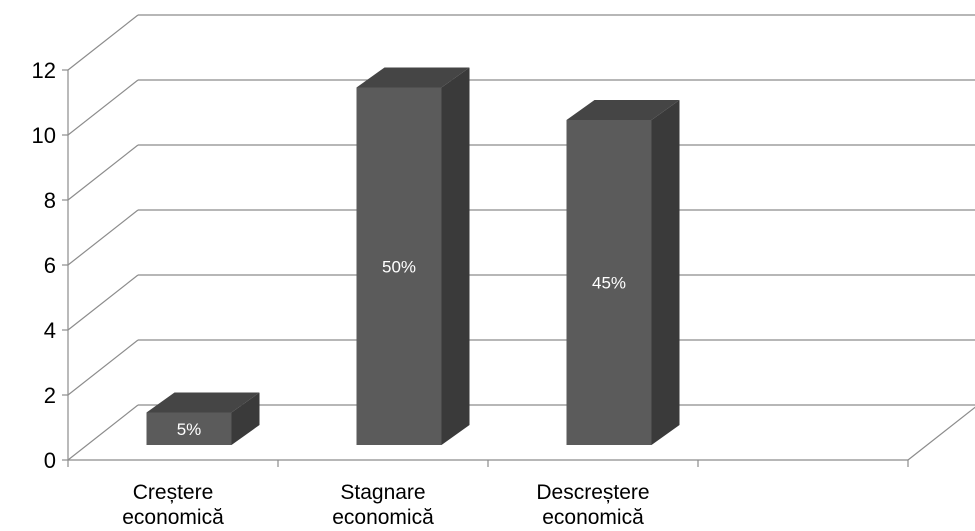 The width and height of the screenshot is (975, 531). What do you see at coordinates (173, 492) in the screenshot?
I see `category-label: Creștere` at bounding box center [173, 492].